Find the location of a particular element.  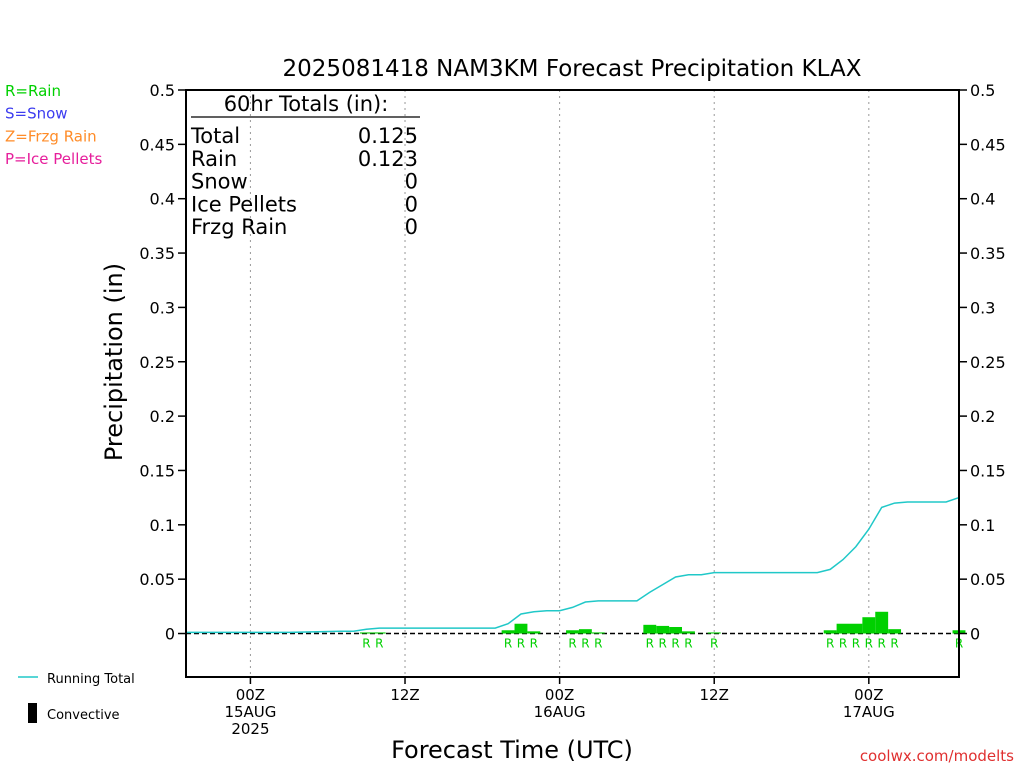

convective-legend-label: Convective is located at coordinates (83, 715).